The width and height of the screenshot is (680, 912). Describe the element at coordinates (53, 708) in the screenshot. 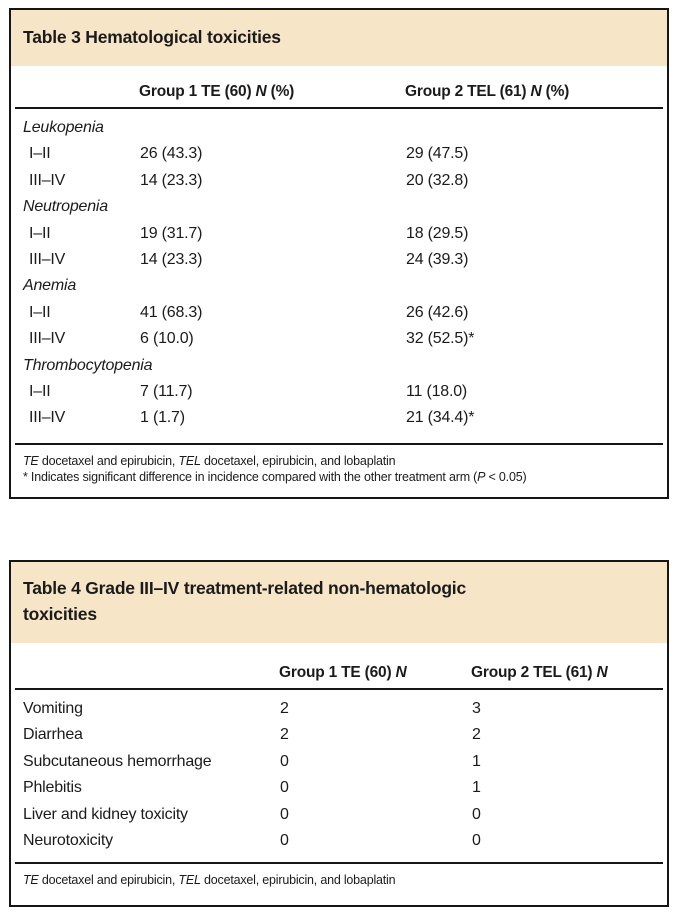

I see `row-label: Vomiting` at that location.